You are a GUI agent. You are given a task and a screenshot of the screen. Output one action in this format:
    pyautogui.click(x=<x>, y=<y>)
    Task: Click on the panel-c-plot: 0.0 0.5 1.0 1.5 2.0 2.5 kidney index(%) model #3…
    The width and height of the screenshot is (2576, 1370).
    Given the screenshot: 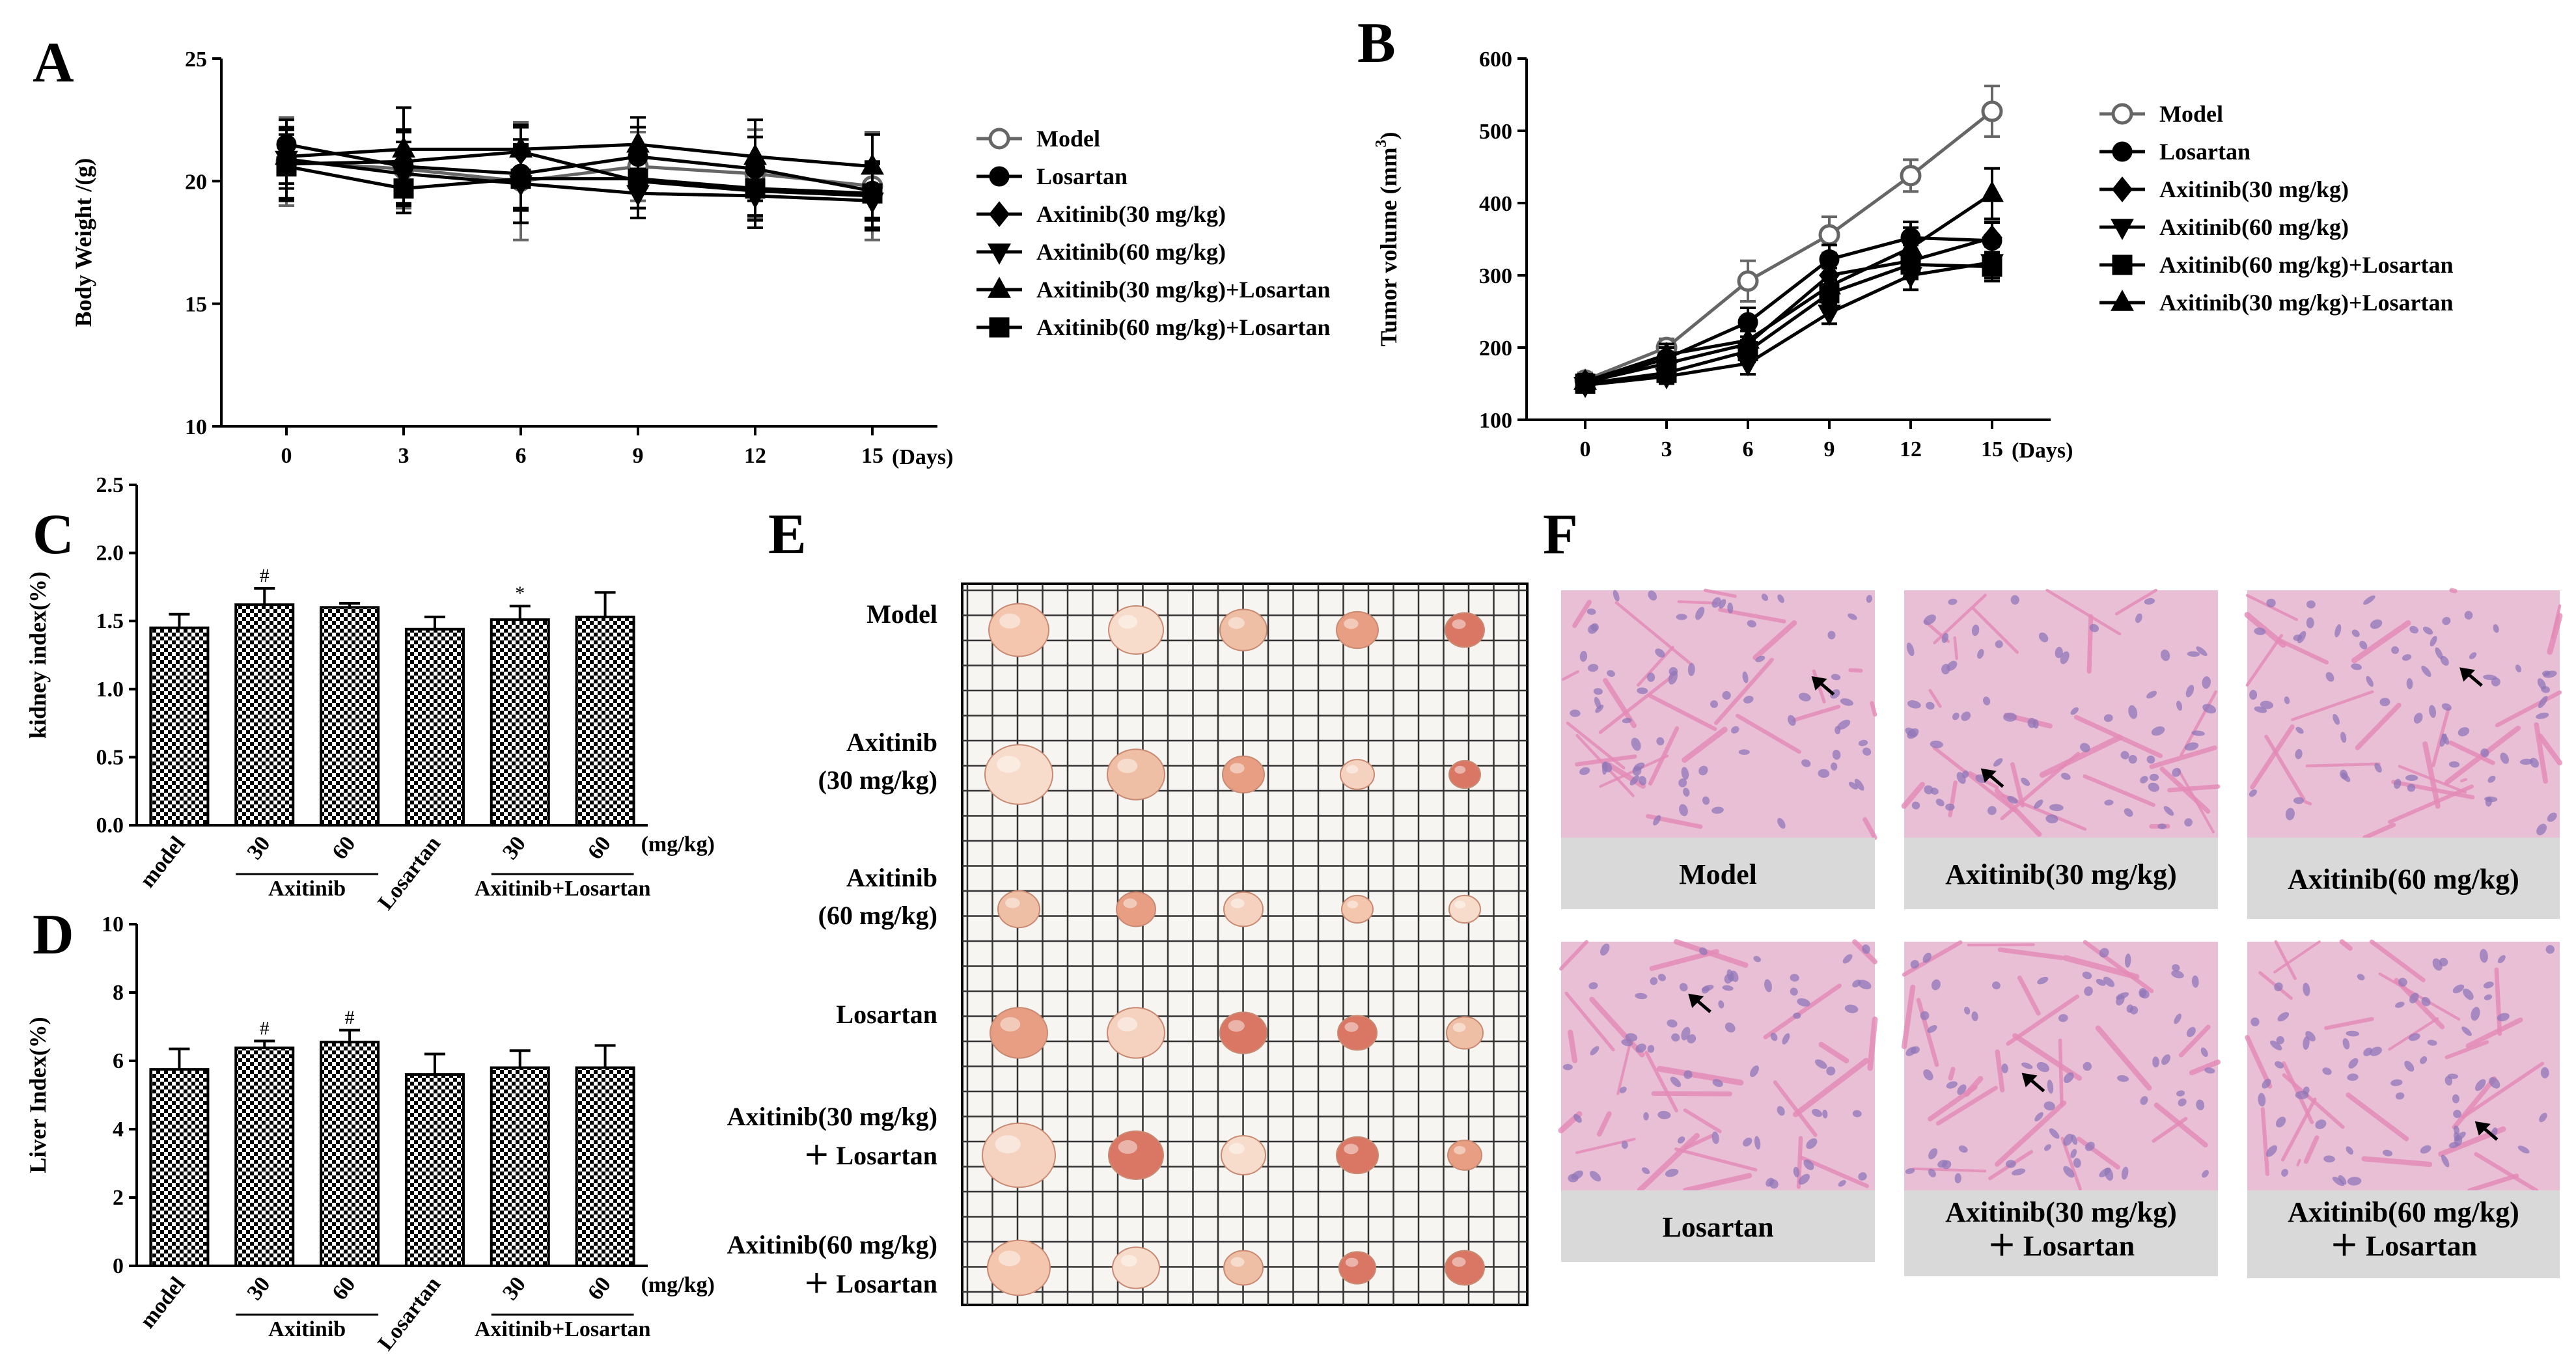 What is the action you would take?
    pyautogui.click(x=370, y=693)
    